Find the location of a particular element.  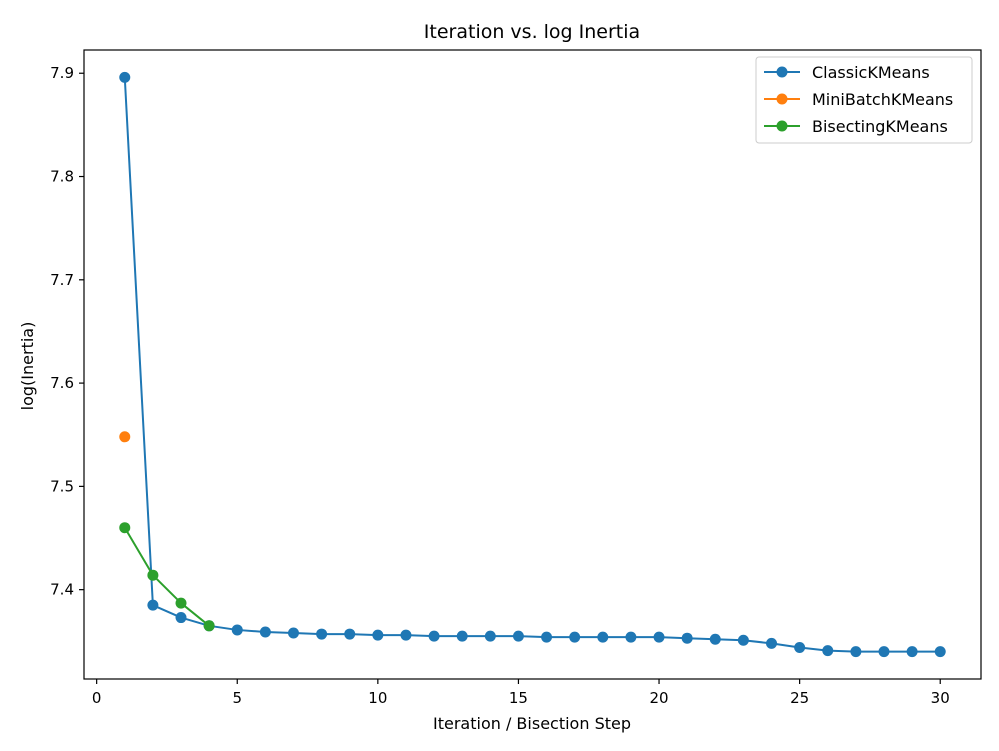

y-axis-title: log(Inertia) is located at coordinates (27, 366).